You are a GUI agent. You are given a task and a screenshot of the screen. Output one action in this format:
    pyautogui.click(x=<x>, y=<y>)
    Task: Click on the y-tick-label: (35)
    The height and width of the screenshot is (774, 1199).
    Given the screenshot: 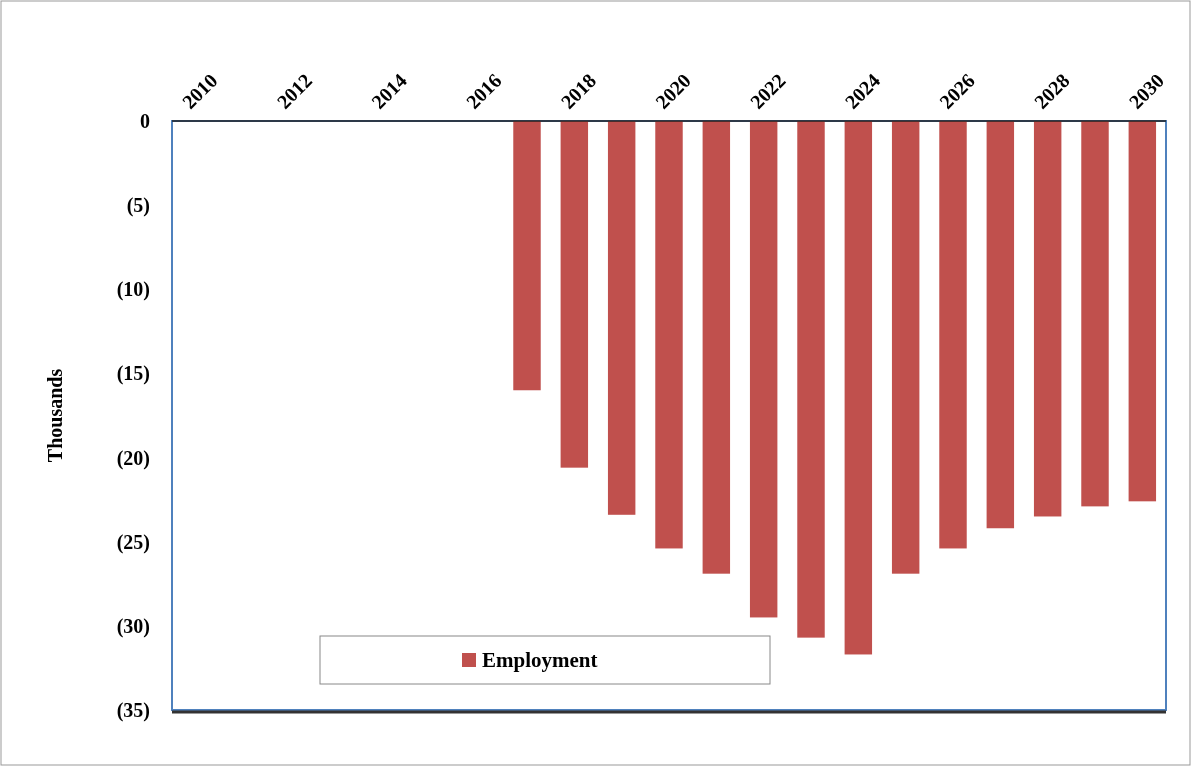 What is the action you would take?
    pyautogui.click(x=133, y=710)
    